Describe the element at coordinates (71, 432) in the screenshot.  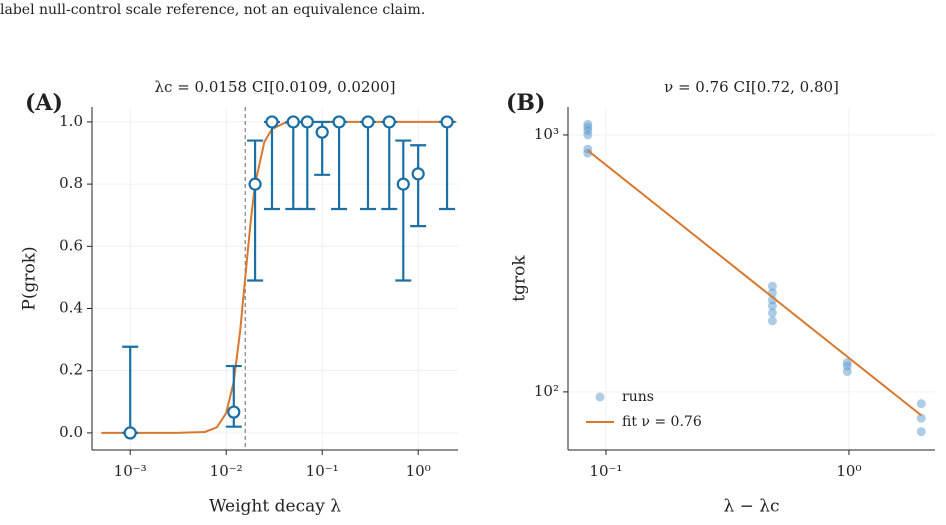
I see `y-tick-label: 0.0` at that location.